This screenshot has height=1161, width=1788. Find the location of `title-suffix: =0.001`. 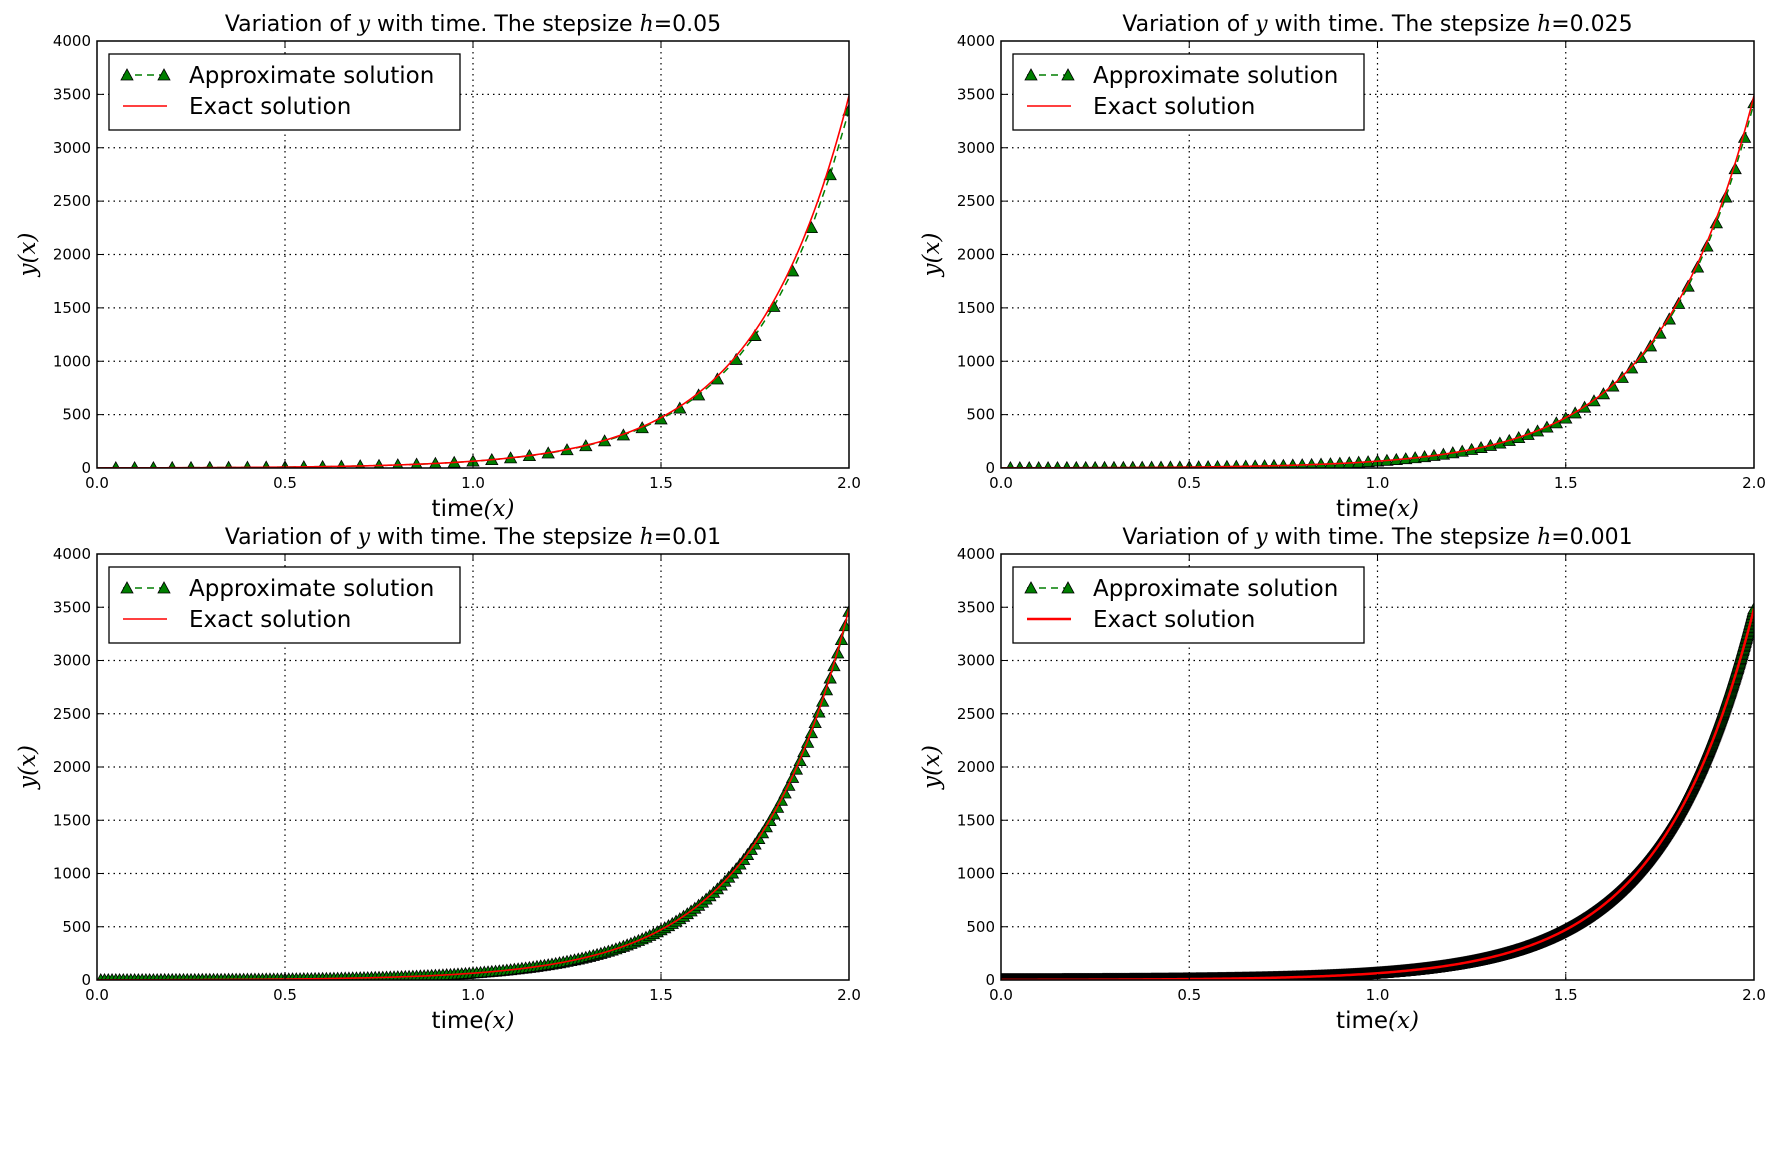

title-suffix: =0.001 is located at coordinates (1591, 537).